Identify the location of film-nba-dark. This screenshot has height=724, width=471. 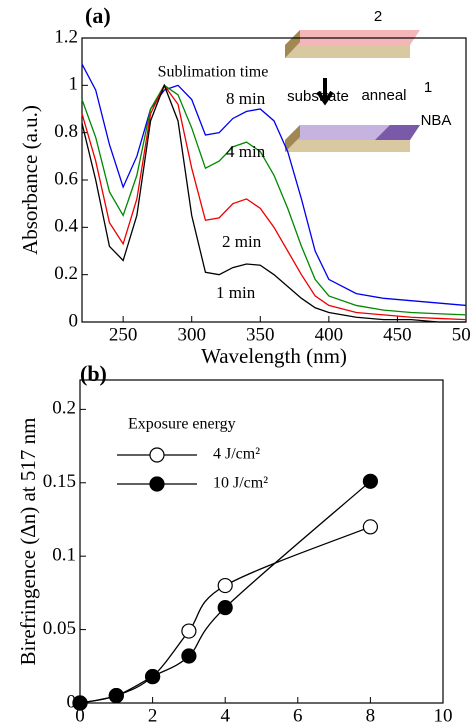
(397, 132).